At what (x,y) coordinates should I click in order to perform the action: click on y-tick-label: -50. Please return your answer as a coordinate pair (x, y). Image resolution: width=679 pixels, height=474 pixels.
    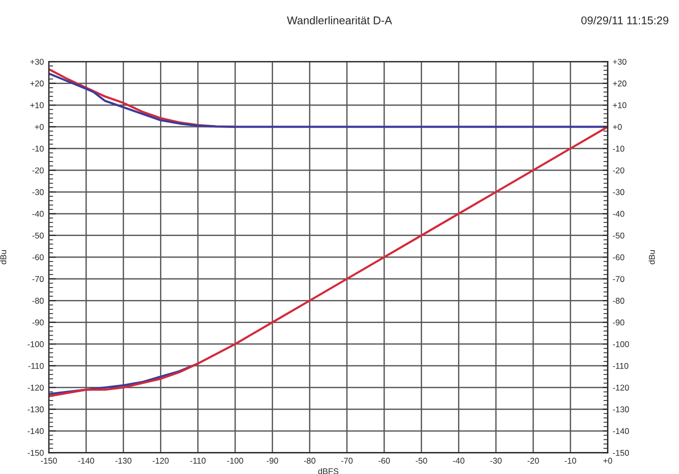
    Looking at the image, I should click on (38, 235).